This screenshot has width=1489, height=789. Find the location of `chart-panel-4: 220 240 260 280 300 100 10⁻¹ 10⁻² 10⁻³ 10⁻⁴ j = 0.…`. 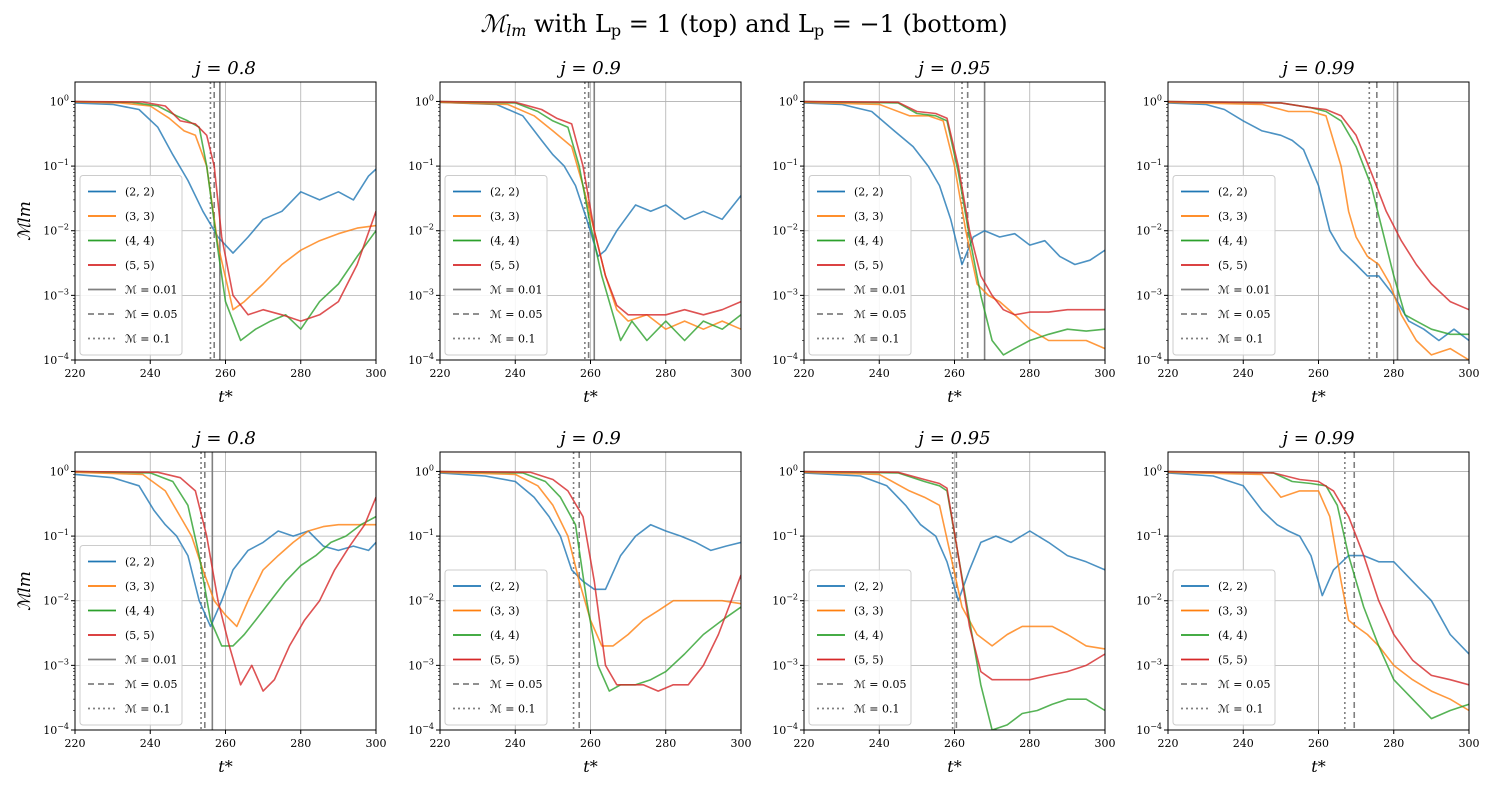

chart-panel-4: 220 240 260 280 300 100 10⁻¹ 10⁻² 10⁻³ 10⁻⁴ j = 0.… is located at coordinates (1307, 232).